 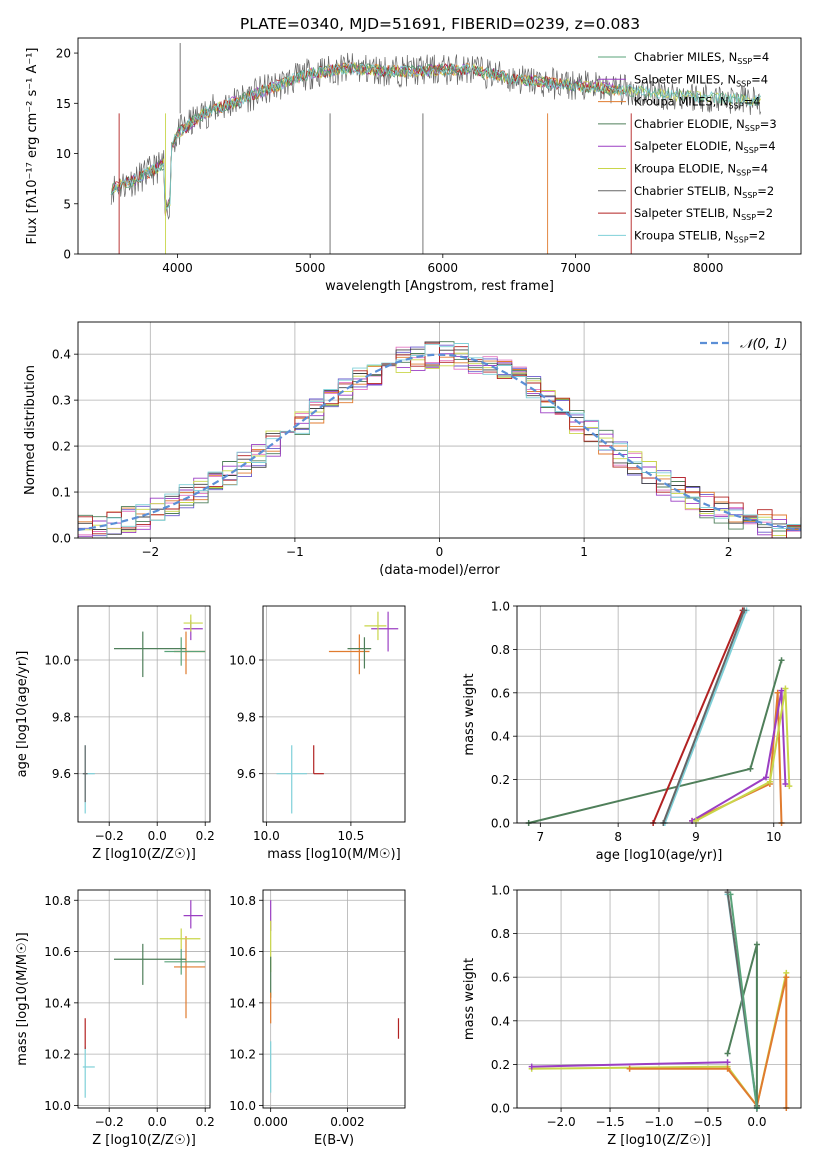 I want to click on x-tick-label: 7, so click(x=541, y=837).